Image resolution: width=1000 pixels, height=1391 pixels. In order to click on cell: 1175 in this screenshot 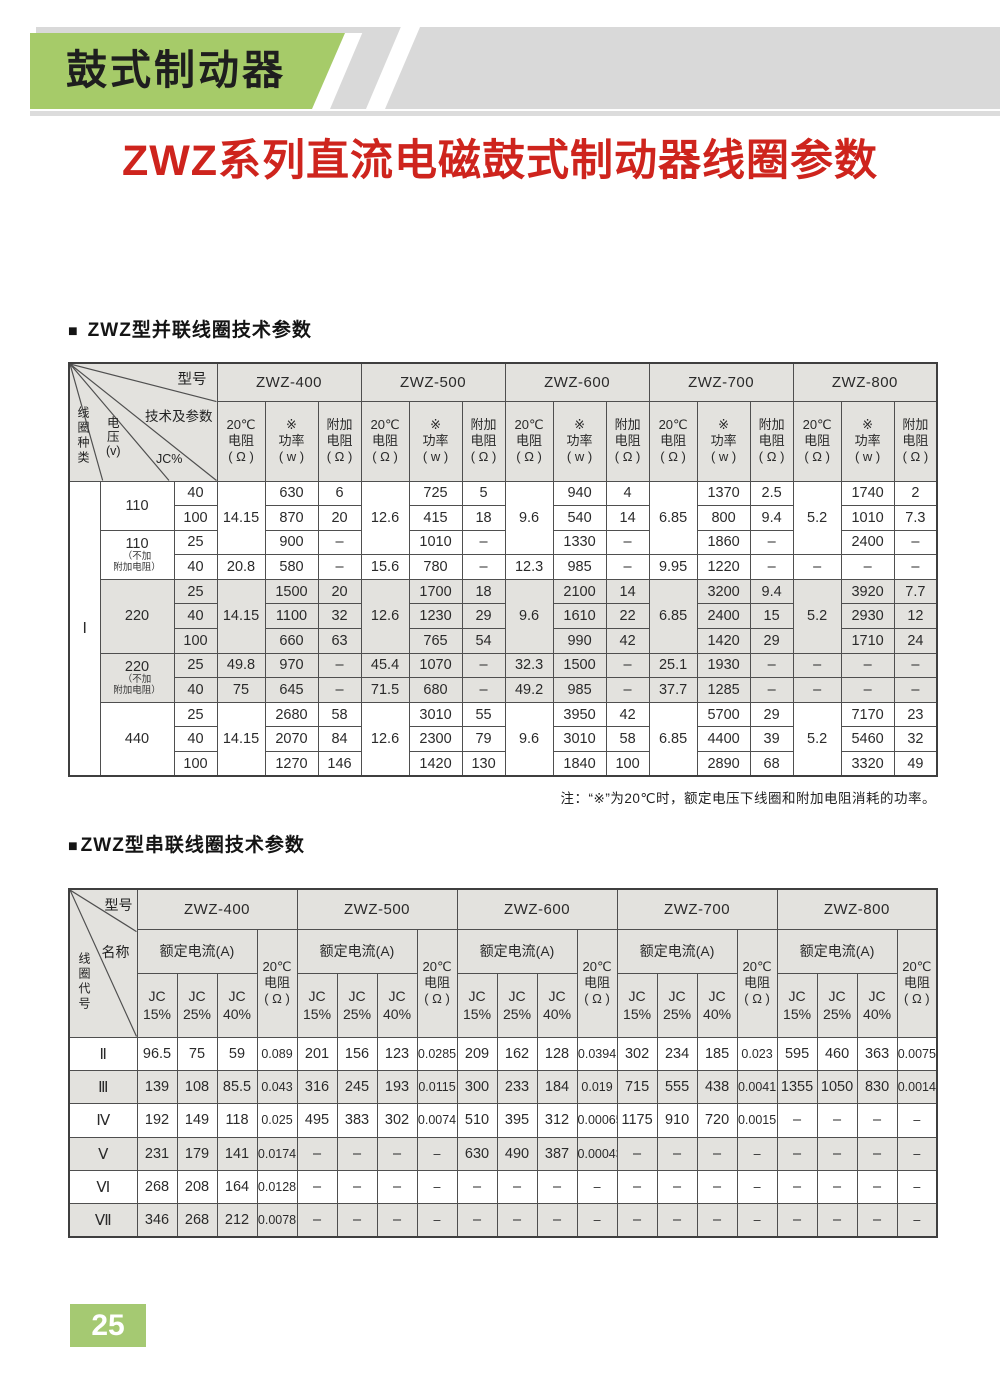, I will do `click(637, 1120)`.